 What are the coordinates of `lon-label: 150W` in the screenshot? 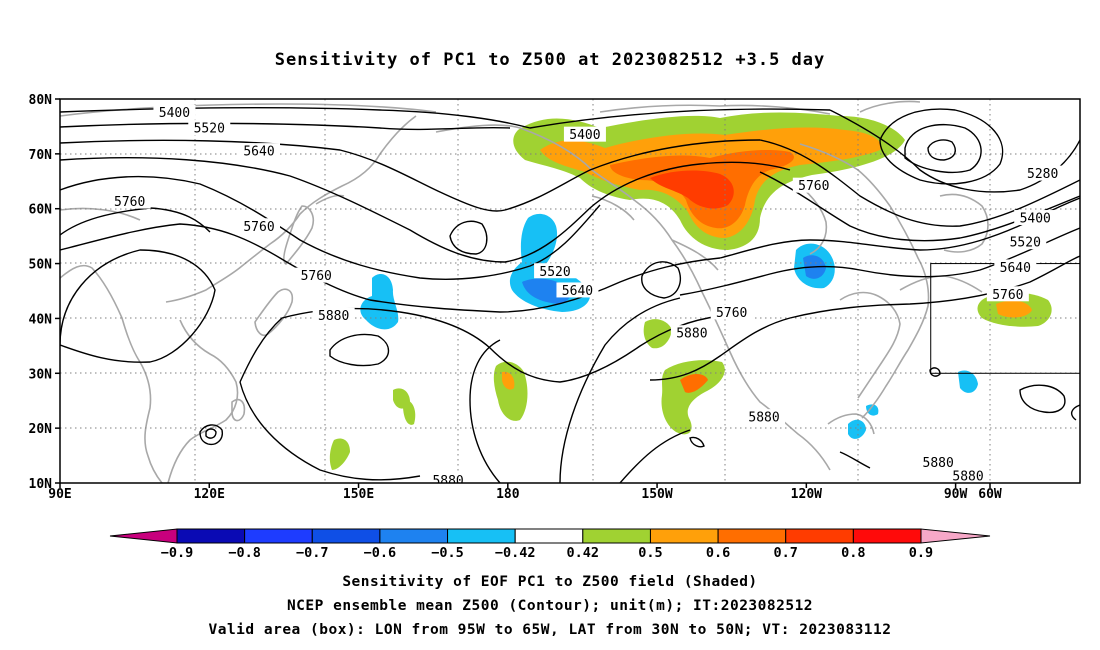 It's located at (656, 494).